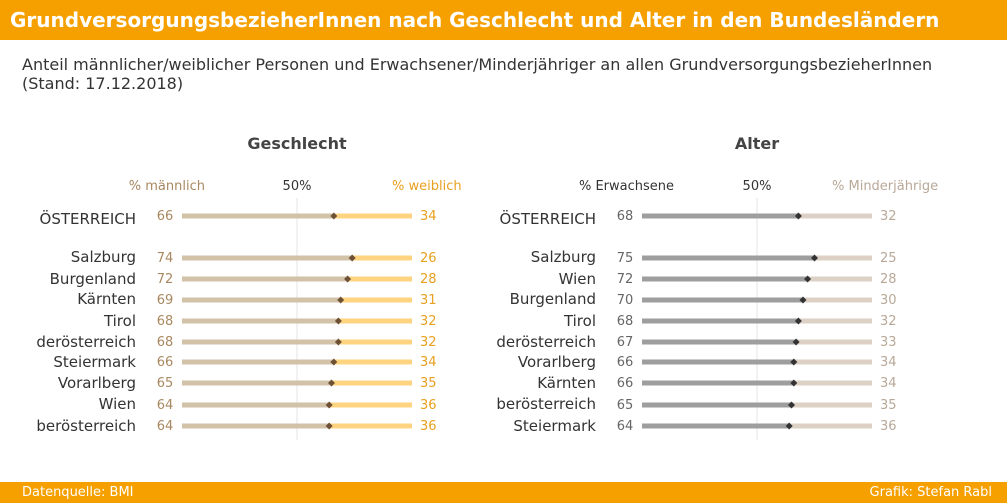 The height and width of the screenshot is (503, 1007). What do you see at coordinates (888, 405) in the screenshot?
I see `alter-right-value: 35` at bounding box center [888, 405].